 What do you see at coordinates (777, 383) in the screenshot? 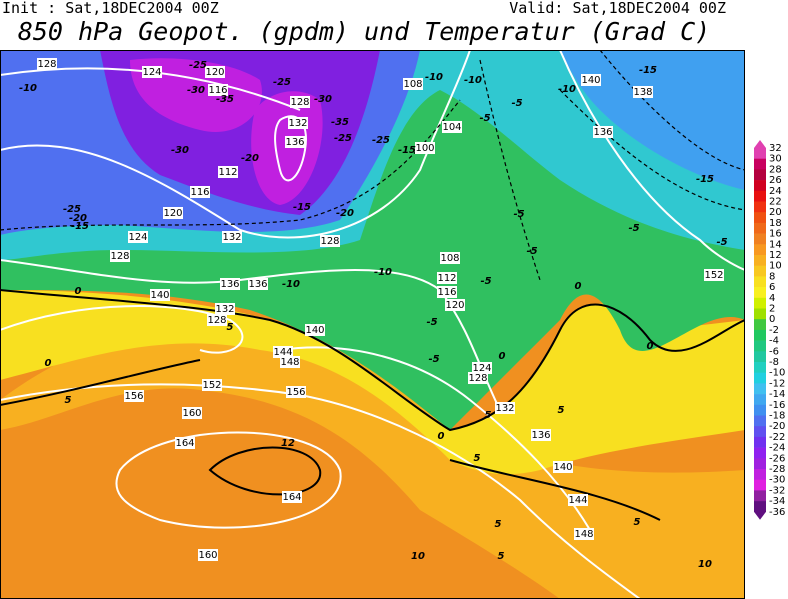
I see `colorbar-label: -12` at bounding box center [777, 383].